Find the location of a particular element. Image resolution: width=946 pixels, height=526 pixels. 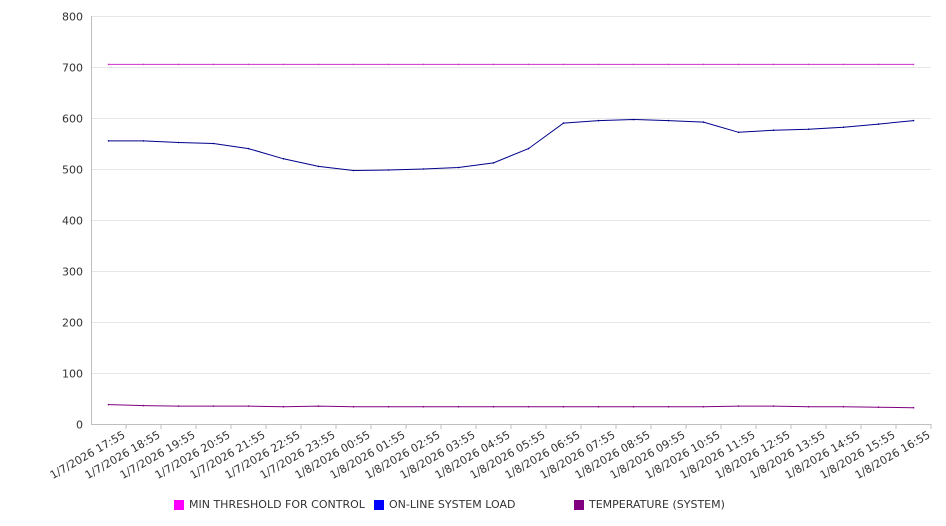

y-tick-label: 0 is located at coordinates (79, 425).